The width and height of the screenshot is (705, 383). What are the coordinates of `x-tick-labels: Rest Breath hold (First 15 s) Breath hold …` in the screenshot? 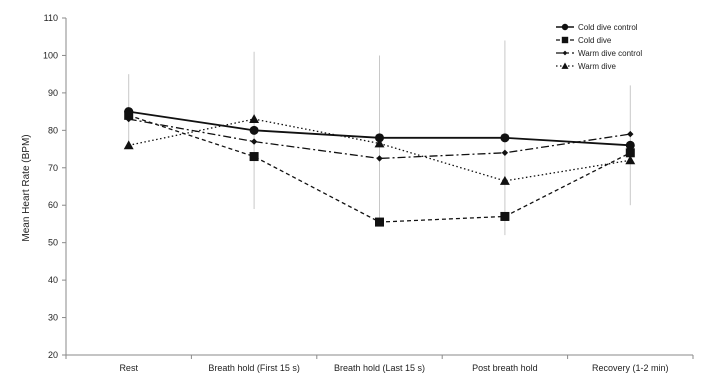 It's located at (393, 368).